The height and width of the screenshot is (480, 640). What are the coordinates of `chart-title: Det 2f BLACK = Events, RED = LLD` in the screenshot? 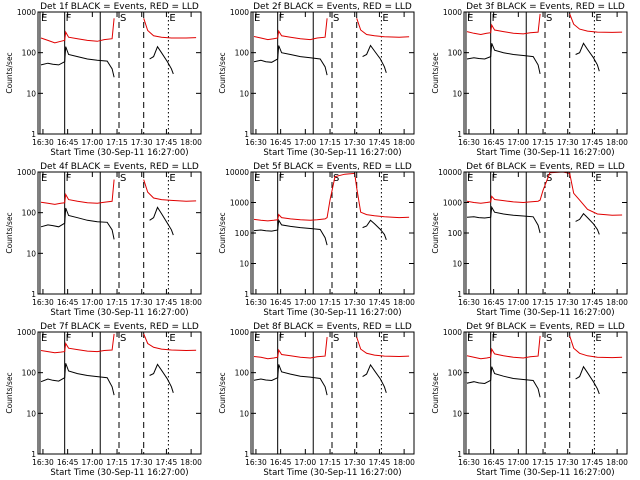 It's located at (332, 7).